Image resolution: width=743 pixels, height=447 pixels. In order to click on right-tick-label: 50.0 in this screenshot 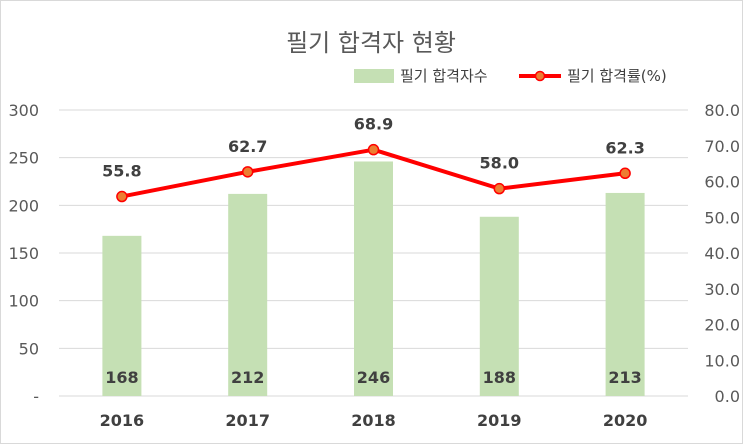, I will do `click(722, 217)`.